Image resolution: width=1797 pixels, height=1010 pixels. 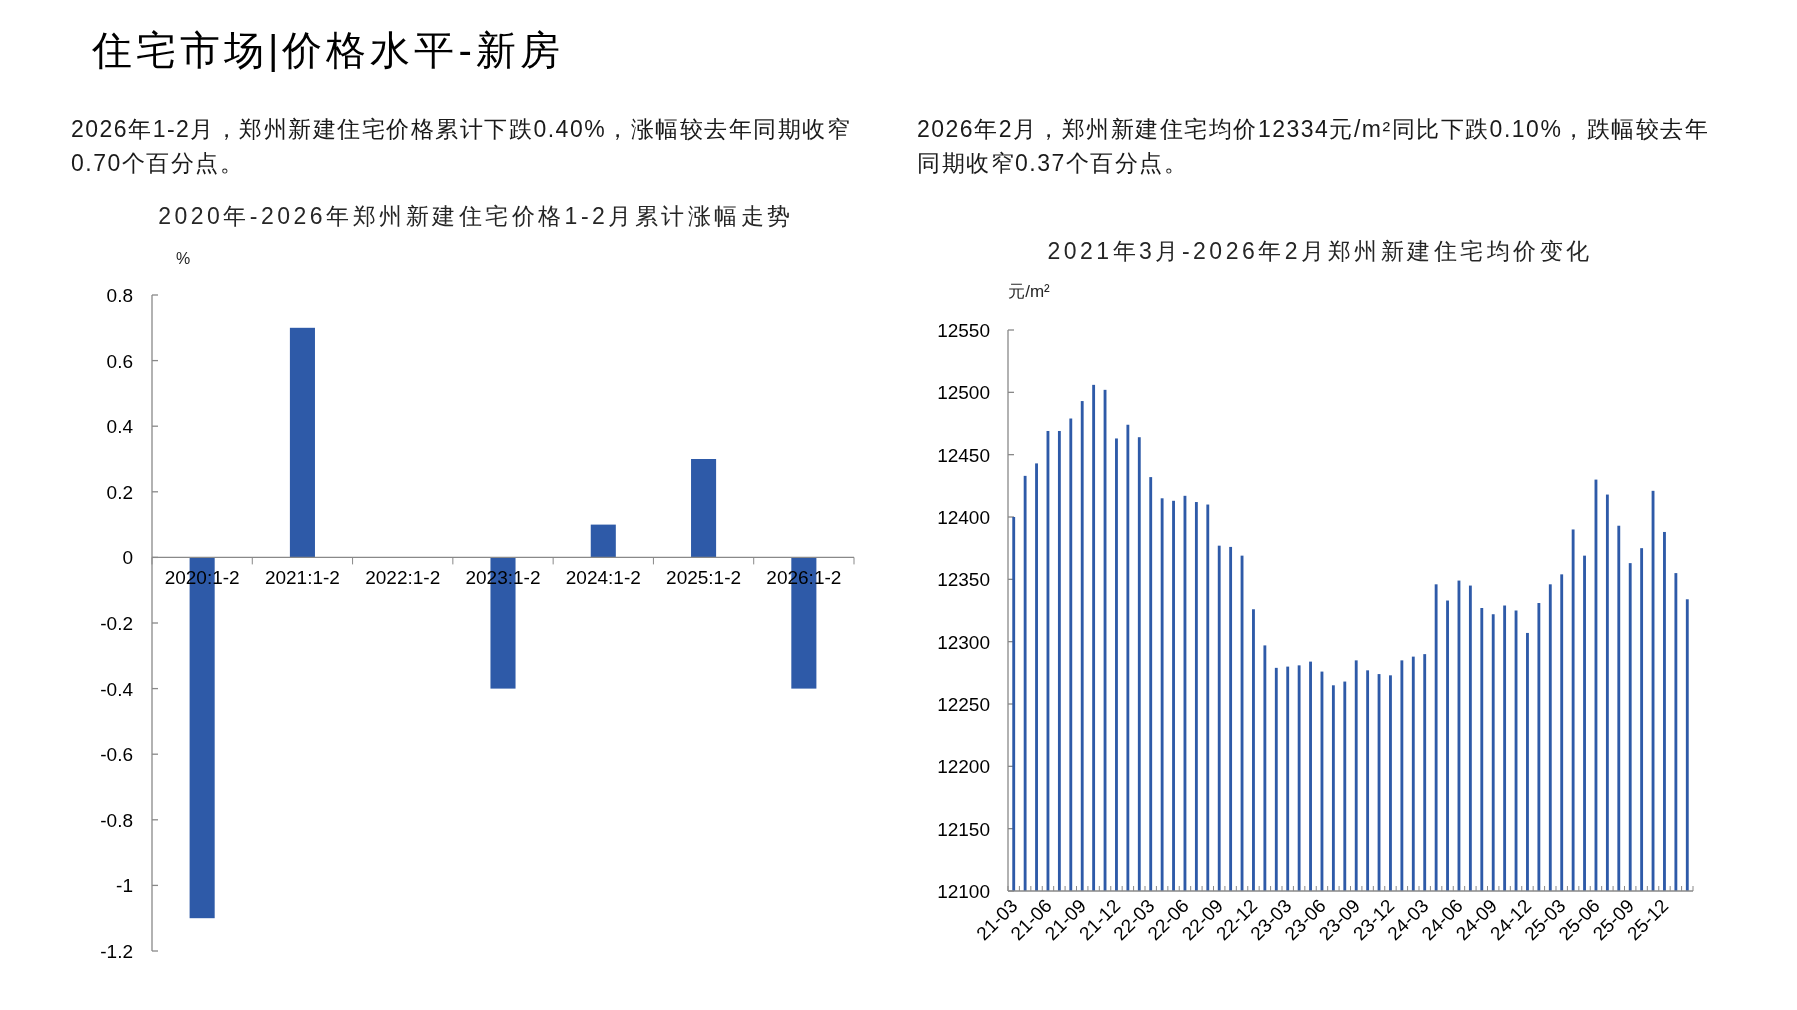 I want to click on y-tick-label: 12550, so click(x=963, y=330).